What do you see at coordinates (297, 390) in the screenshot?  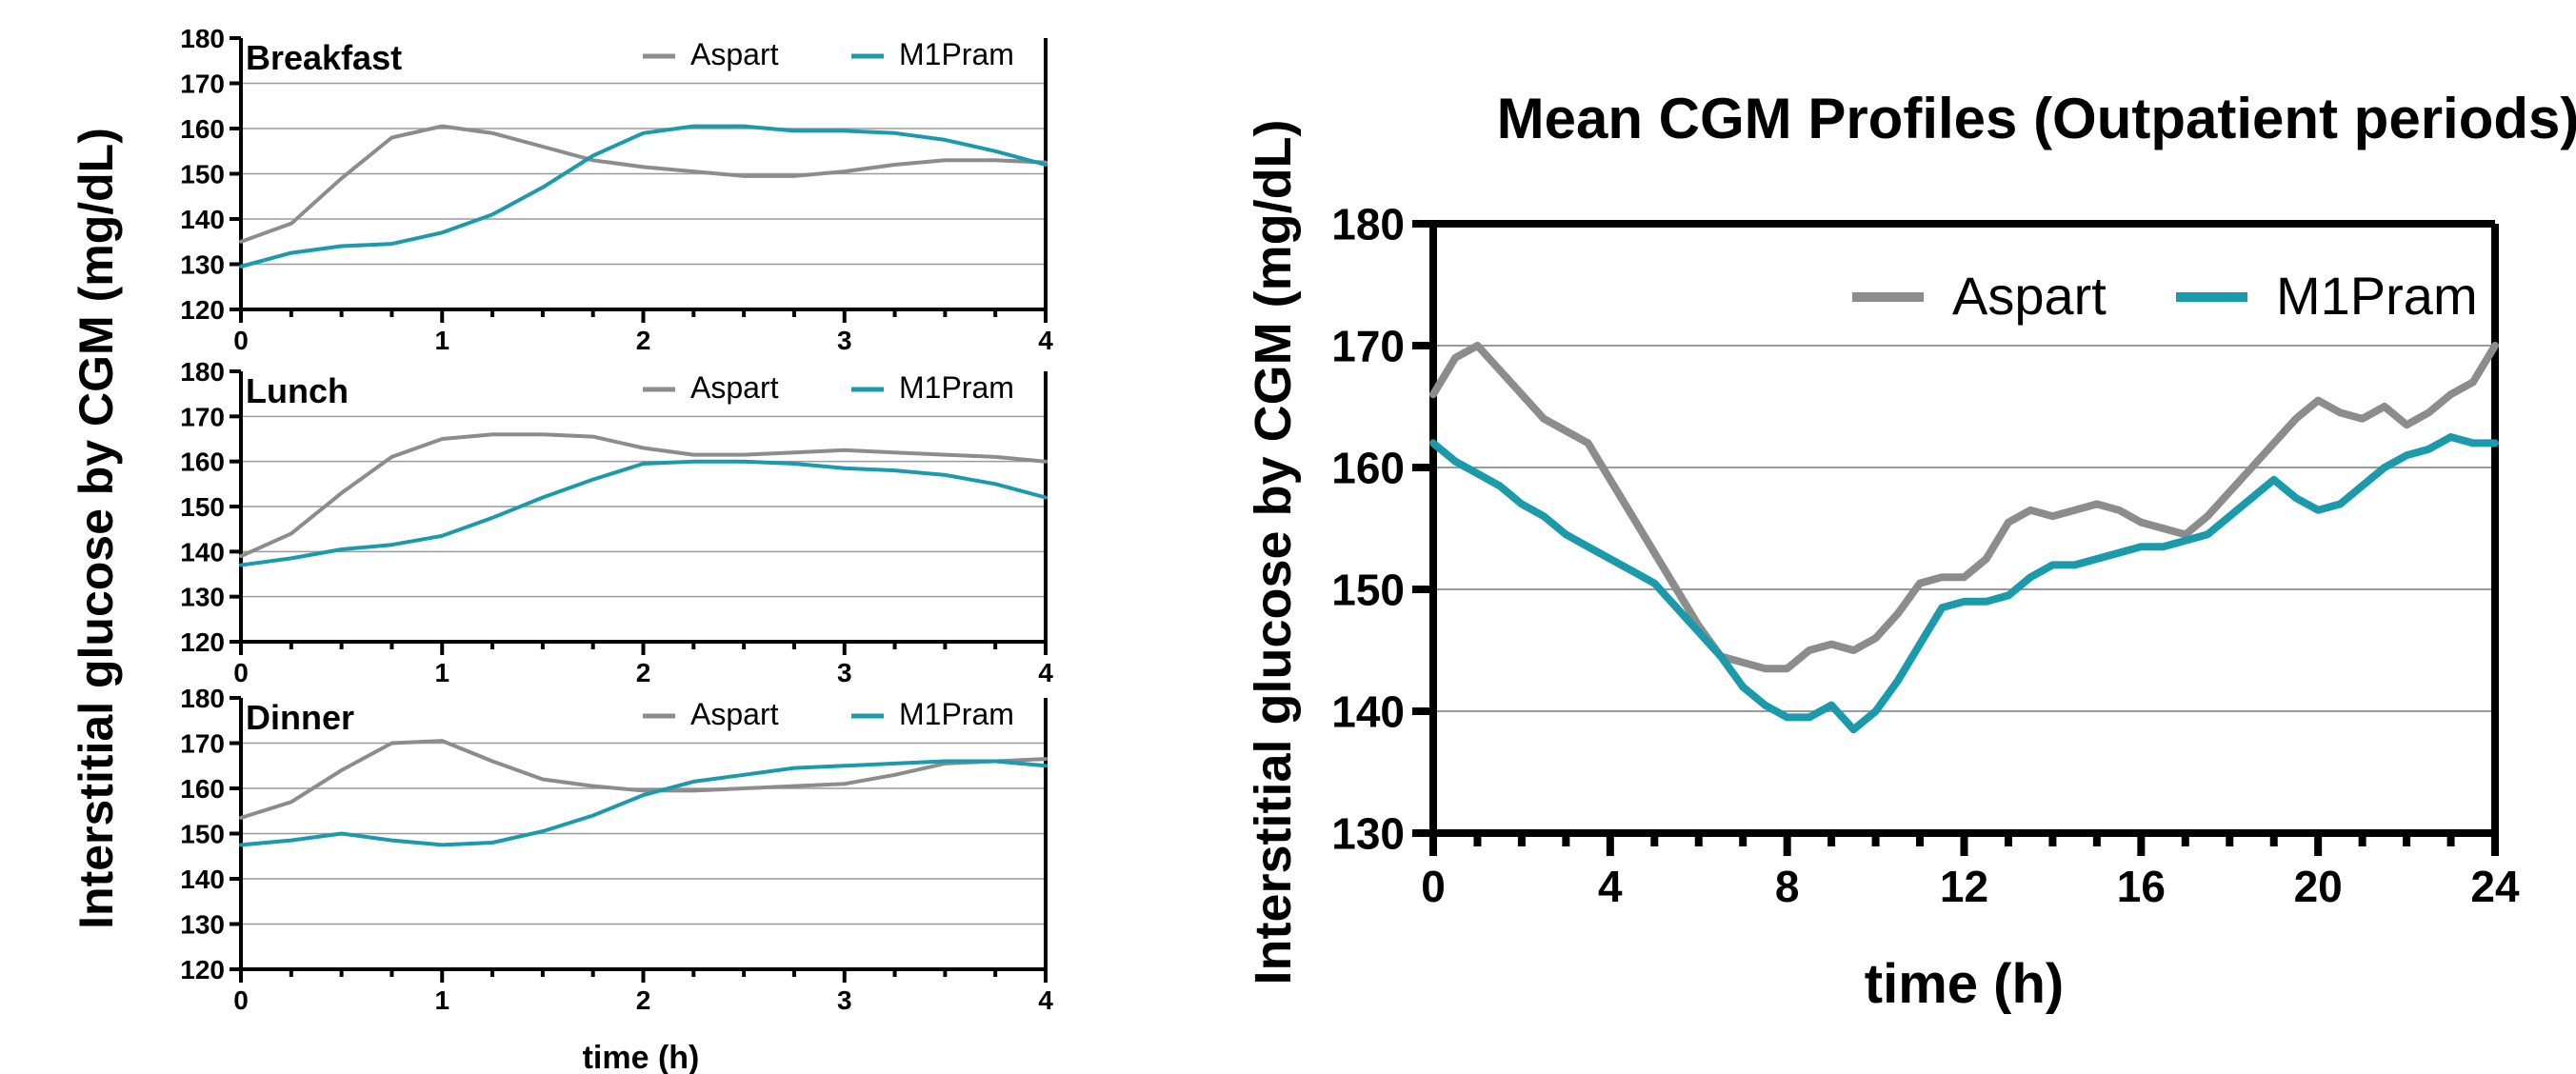 I see `panel-label: Lunch` at bounding box center [297, 390].